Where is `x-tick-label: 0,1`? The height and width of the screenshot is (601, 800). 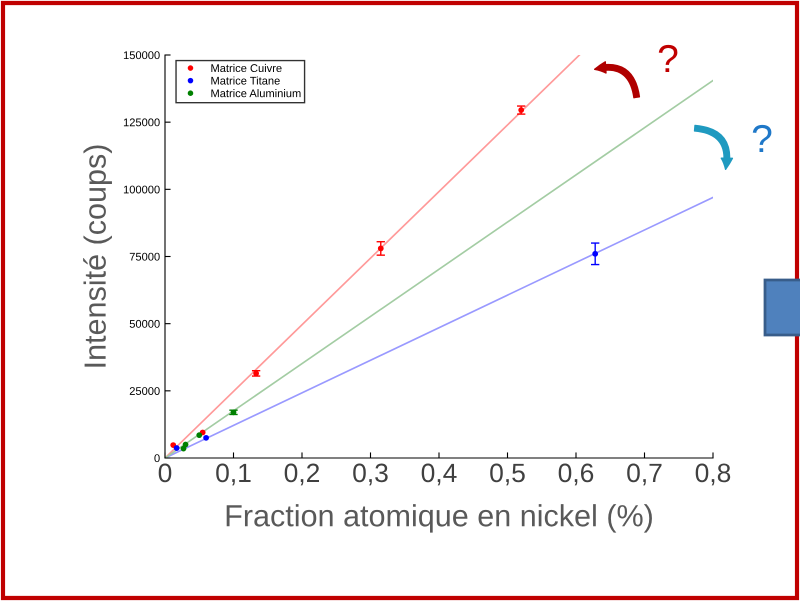
x-tick-label: 0,1 is located at coordinates (233, 475).